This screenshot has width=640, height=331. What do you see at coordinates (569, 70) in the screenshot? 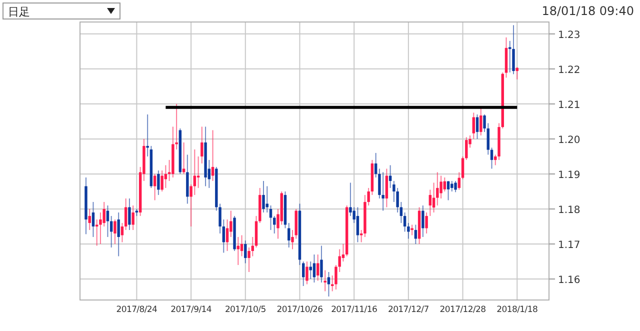
I see `y-tick-label: 1.22` at bounding box center [569, 70].